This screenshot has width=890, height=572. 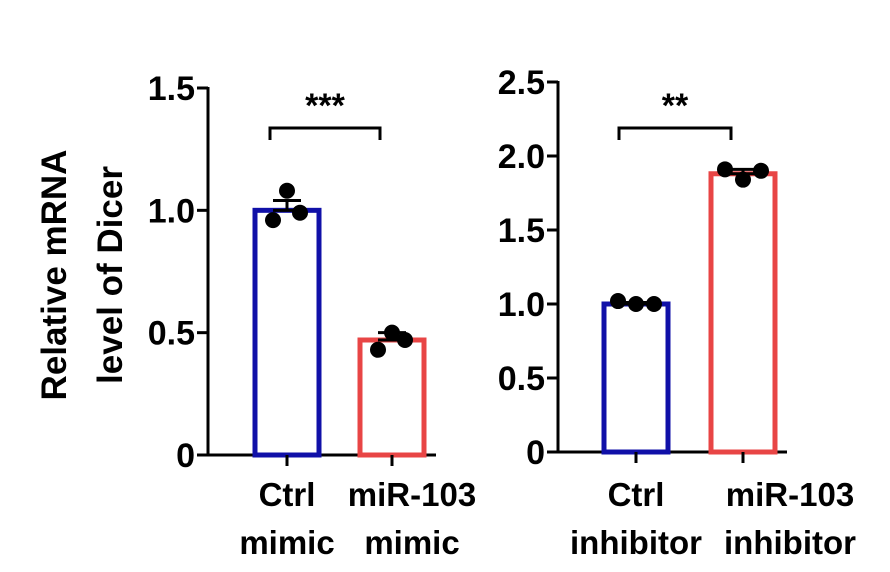 What do you see at coordinates (325, 106) in the screenshot?
I see `significance-label: ***` at bounding box center [325, 106].